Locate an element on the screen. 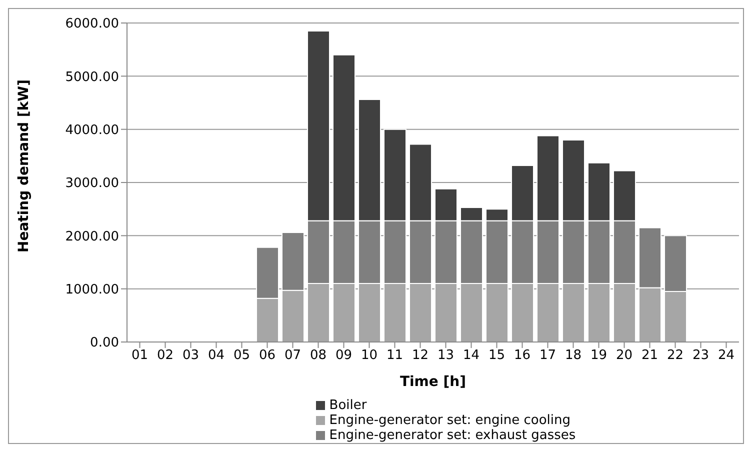 The image size is (750, 450). x-tick-label: 21 is located at coordinates (649, 356).